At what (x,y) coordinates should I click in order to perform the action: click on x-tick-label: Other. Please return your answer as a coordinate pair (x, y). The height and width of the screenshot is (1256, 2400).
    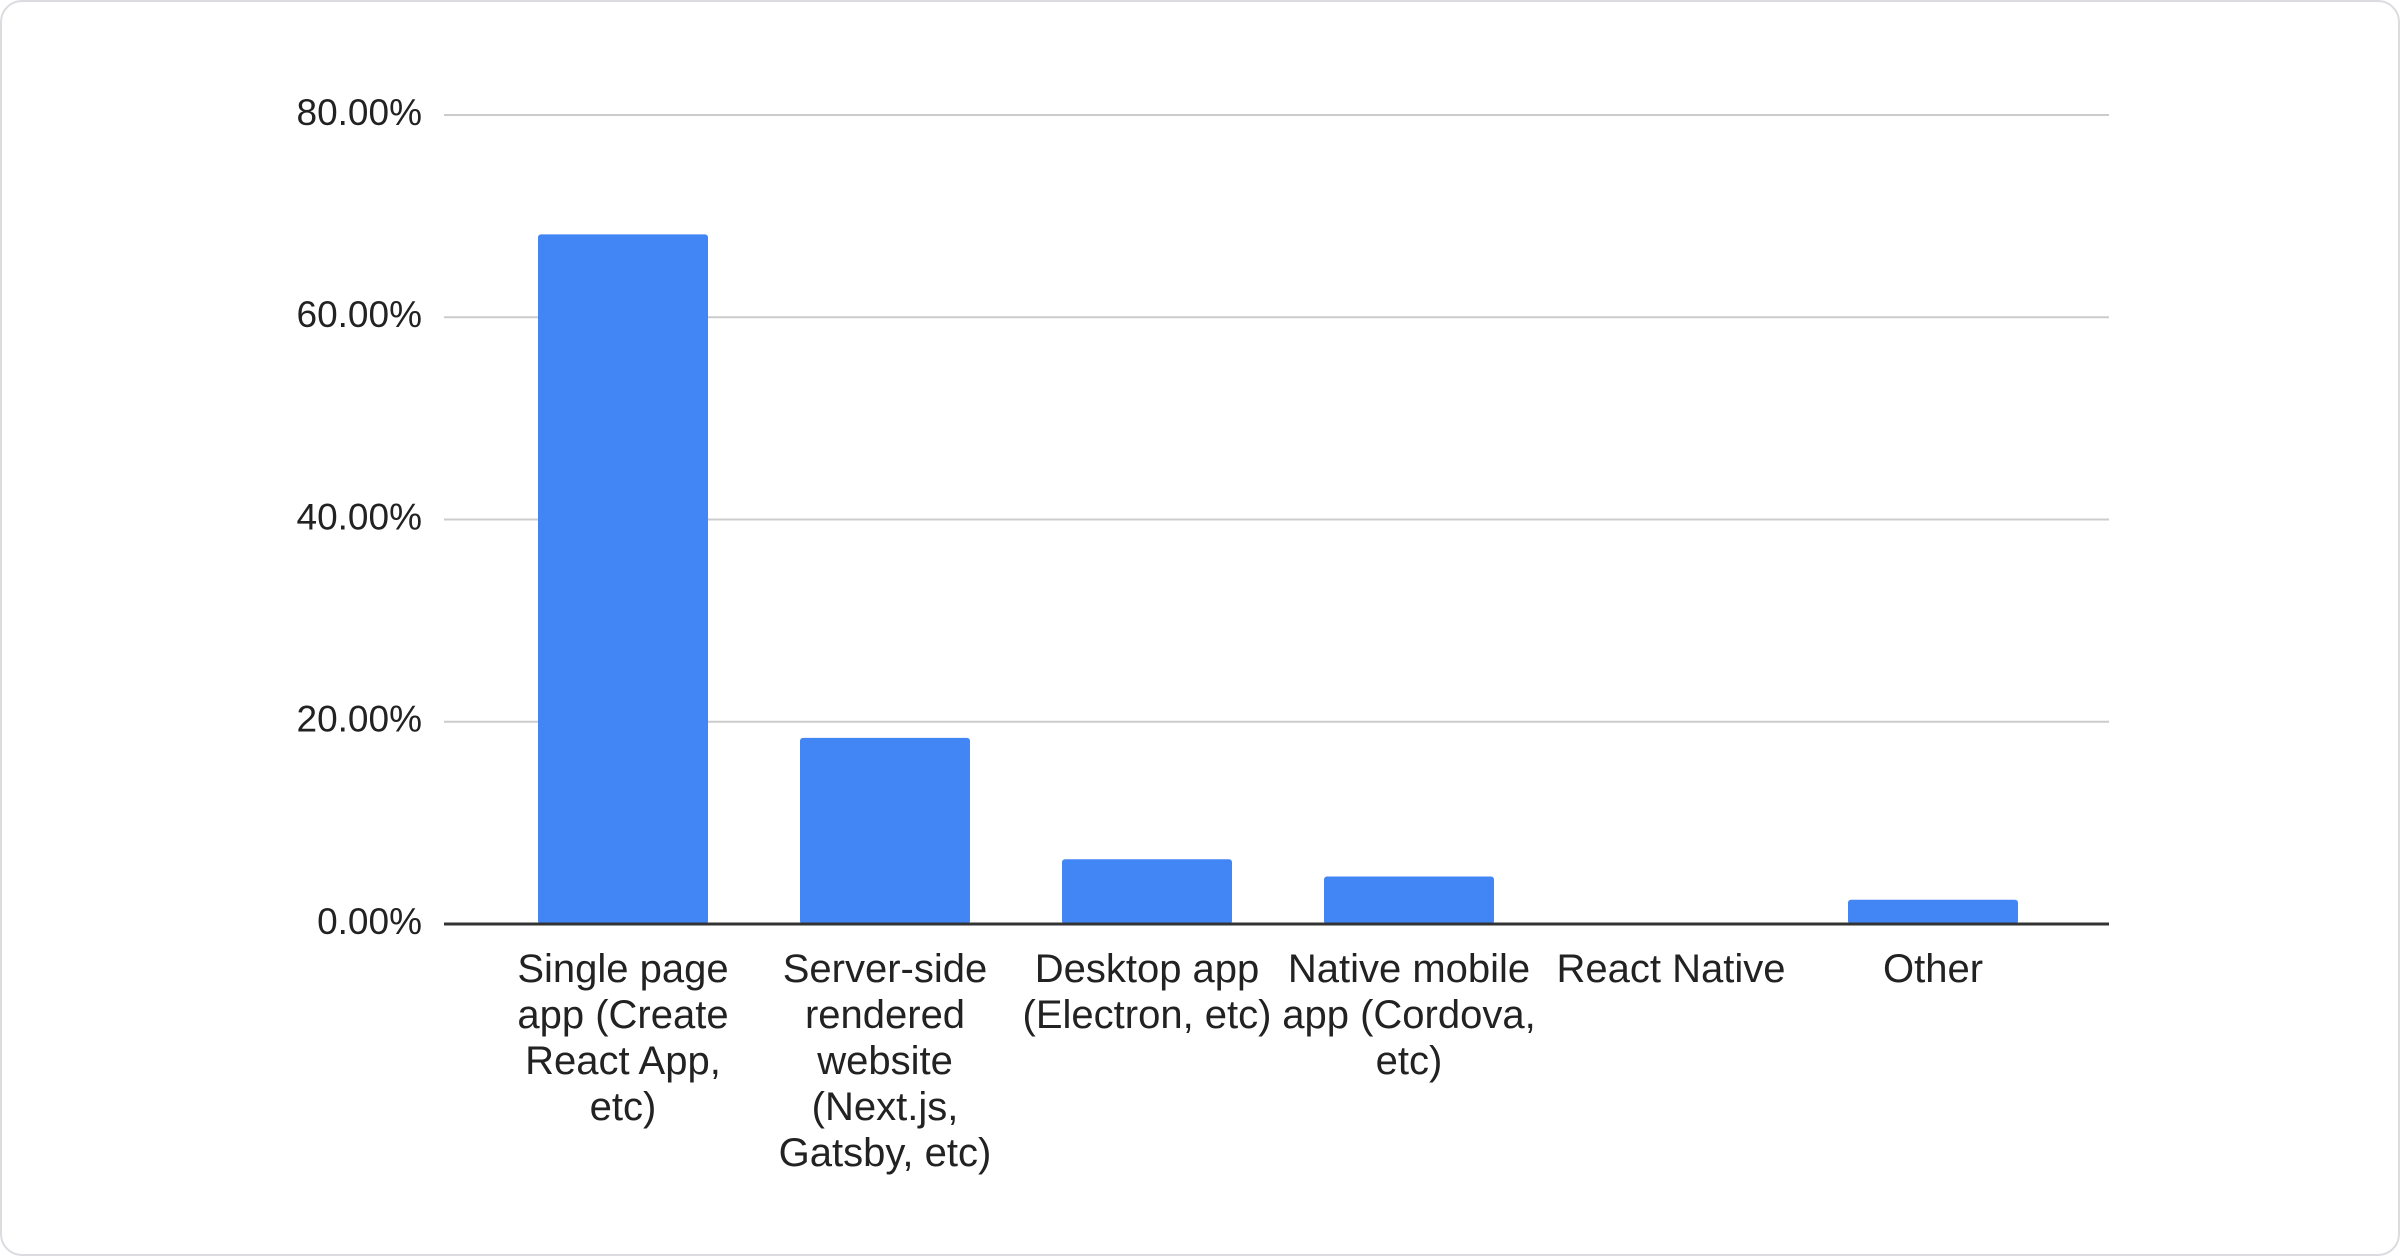
    Looking at the image, I should click on (1933, 969).